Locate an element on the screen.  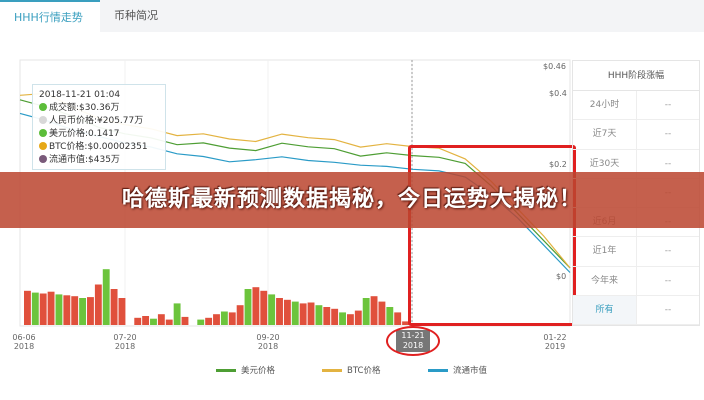
table-row: 近7天 -- is located at coordinates (636, 135).